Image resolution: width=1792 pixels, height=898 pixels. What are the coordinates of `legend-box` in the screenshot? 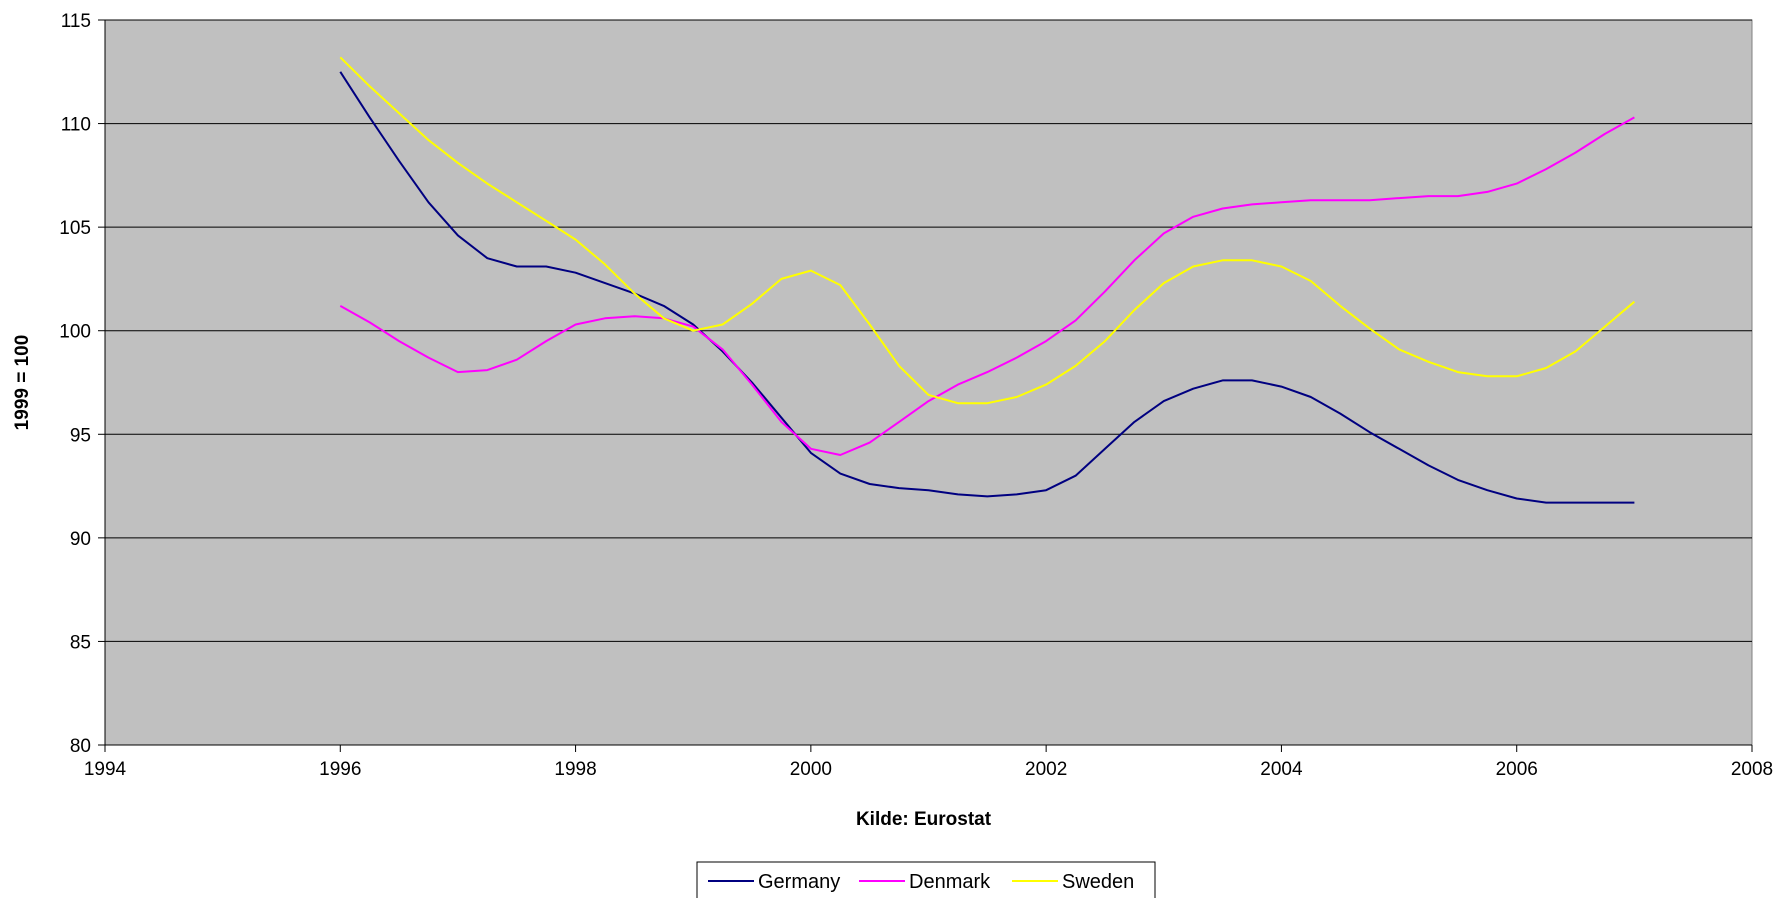 It's located at (926, 879).